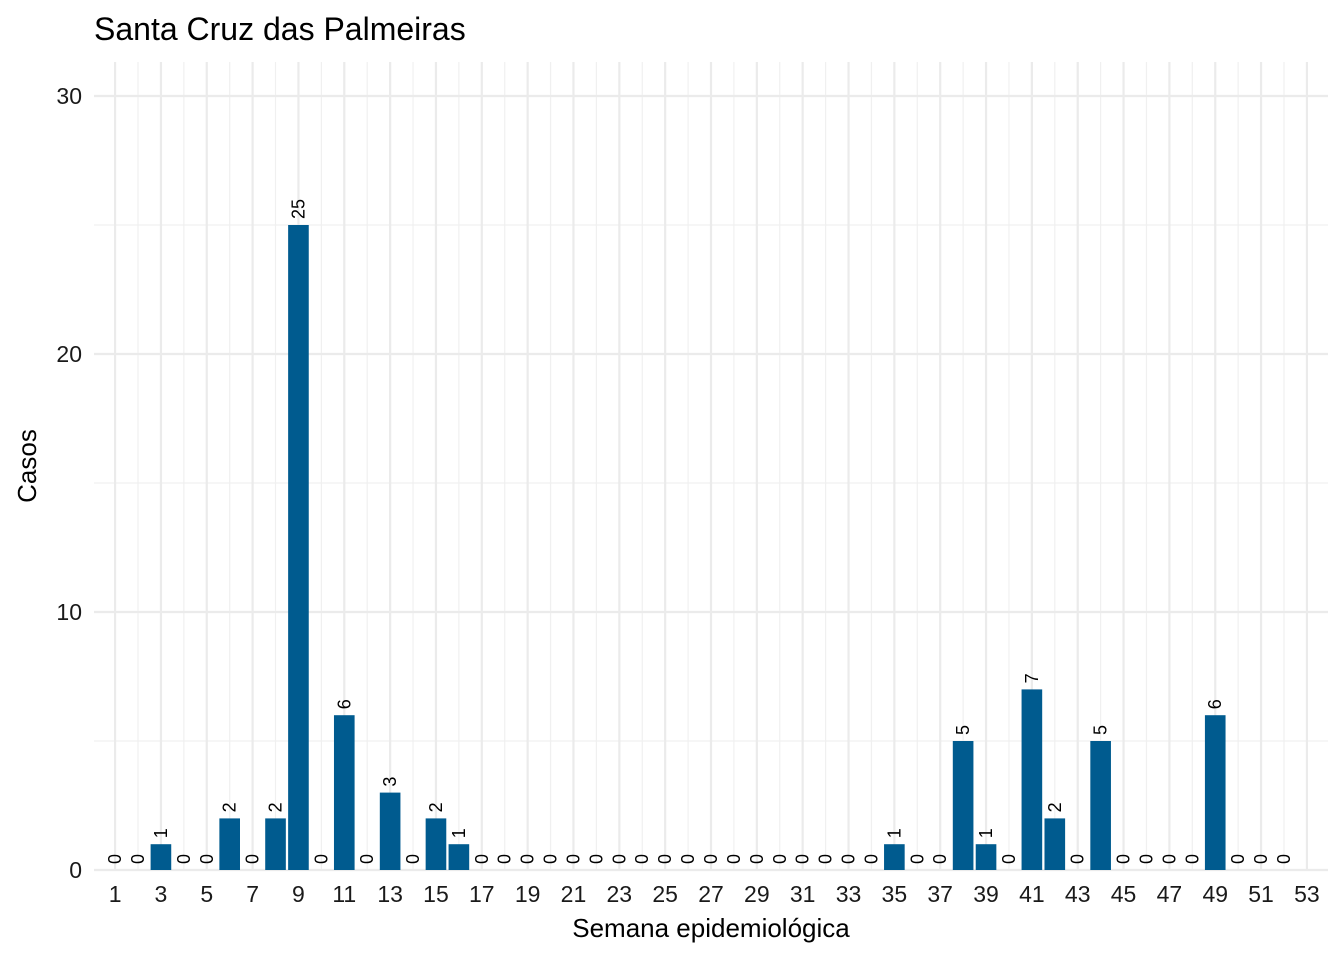  Describe the element at coordinates (940, 894) in the screenshot. I see `x-tick-label: 37` at that location.